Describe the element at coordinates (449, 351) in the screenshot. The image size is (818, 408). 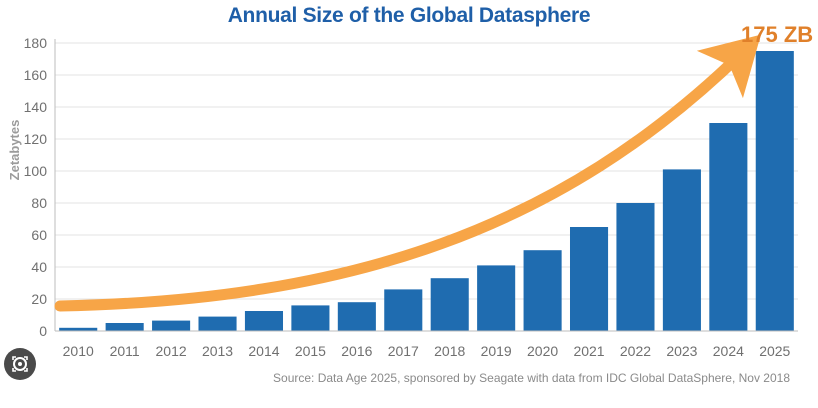
I see `x-tick-label: 2018` at that location.